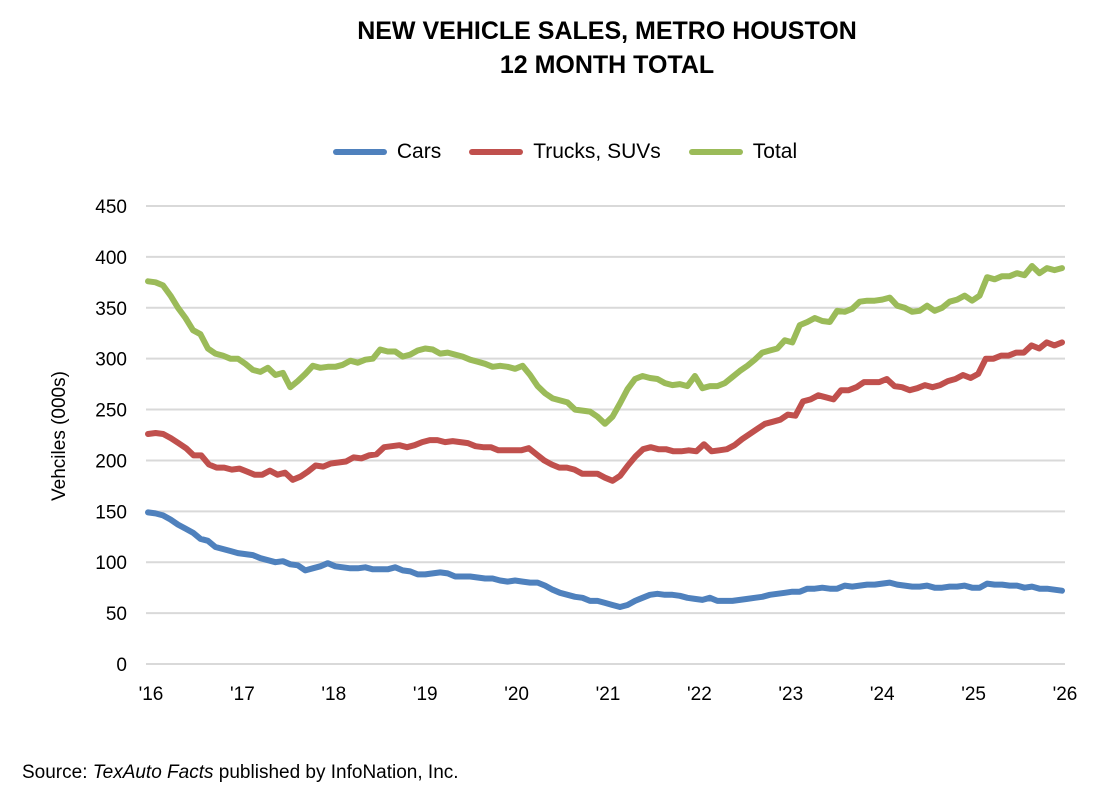  I want to click on chart-title-line-2: 12 MONTH TOTAL, so click(607, 65).